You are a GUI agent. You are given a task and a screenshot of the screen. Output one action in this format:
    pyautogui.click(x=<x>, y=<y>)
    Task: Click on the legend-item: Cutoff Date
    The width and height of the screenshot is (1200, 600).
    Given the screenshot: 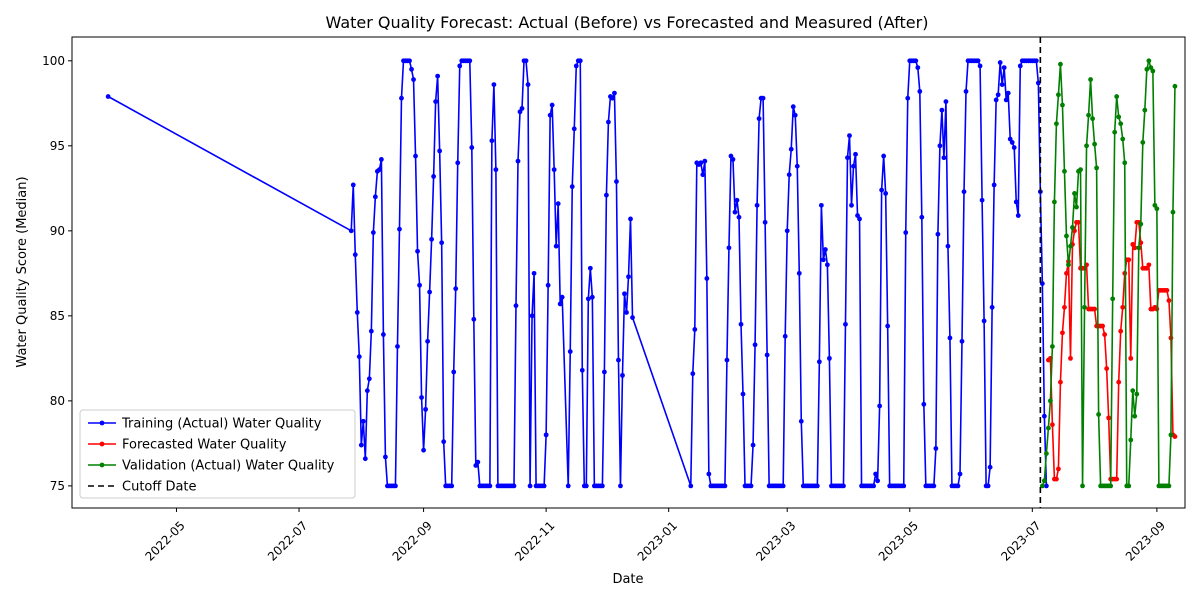 What is the action you would take?
    pyautogui.click(x=142, y=487)
    